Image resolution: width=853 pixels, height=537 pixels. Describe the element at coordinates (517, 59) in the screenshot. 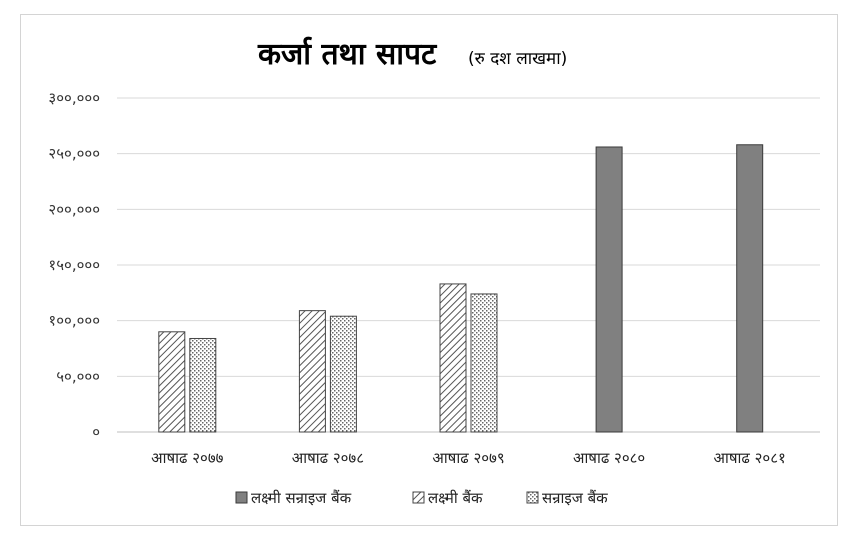

I see `chart-subtitle: (रु दश लाखमा)` at that location.